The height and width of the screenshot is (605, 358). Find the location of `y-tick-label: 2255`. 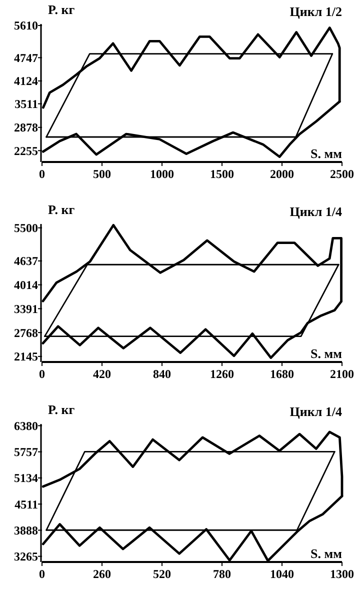

y-tick-label: 2255 is located at coordinates (26, 151).